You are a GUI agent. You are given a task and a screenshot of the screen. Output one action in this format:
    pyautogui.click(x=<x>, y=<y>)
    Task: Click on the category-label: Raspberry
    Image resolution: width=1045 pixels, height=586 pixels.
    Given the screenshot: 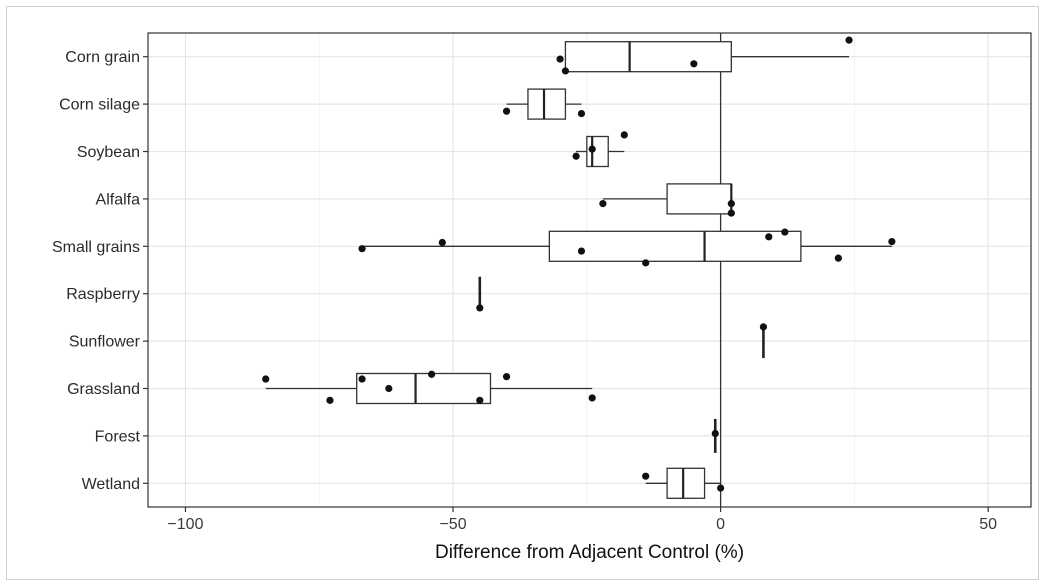 What is the action you would take?
    pyautogui.click(x=103, y=294)
    